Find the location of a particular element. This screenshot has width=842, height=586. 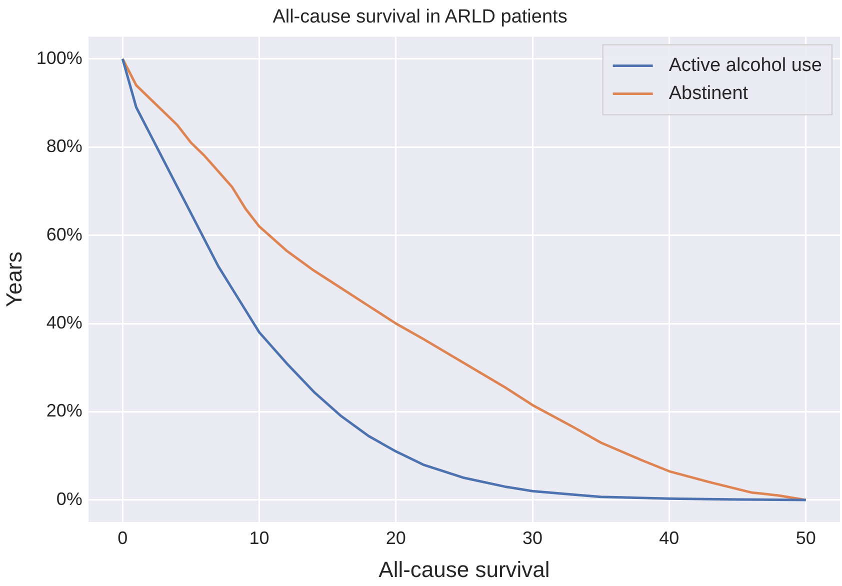

y-tick-label: 80% is located at coordinates (64, 146).